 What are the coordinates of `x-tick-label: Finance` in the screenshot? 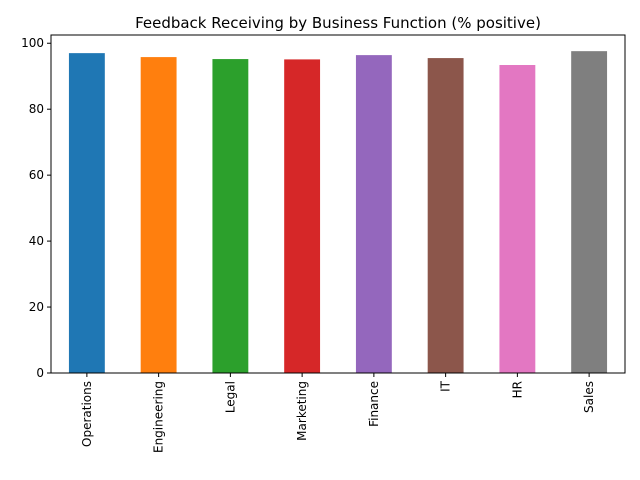 It's located at (374, 404).